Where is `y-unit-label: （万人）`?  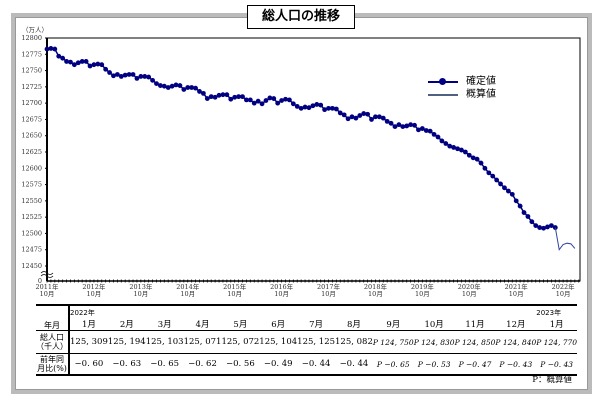 y-unit-label: （万人） is located at coordinates (35, 30).